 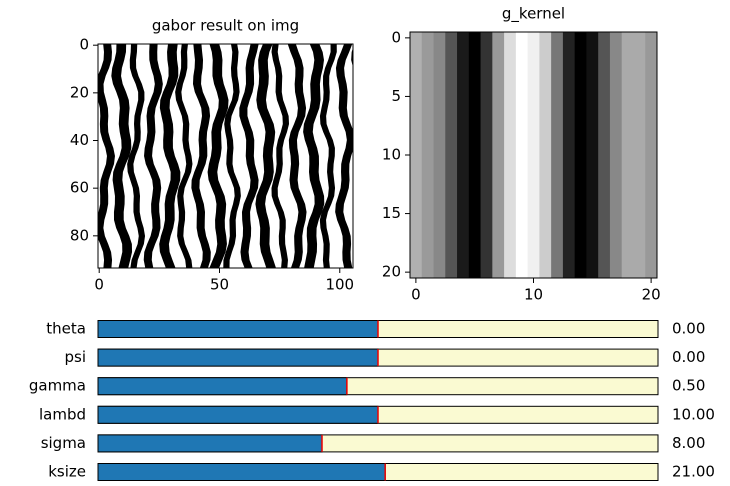 What do you see at coordinates (79, 235) in the screenshot?
I see `y-tick-label: 80` at bounding box center [79, 235].